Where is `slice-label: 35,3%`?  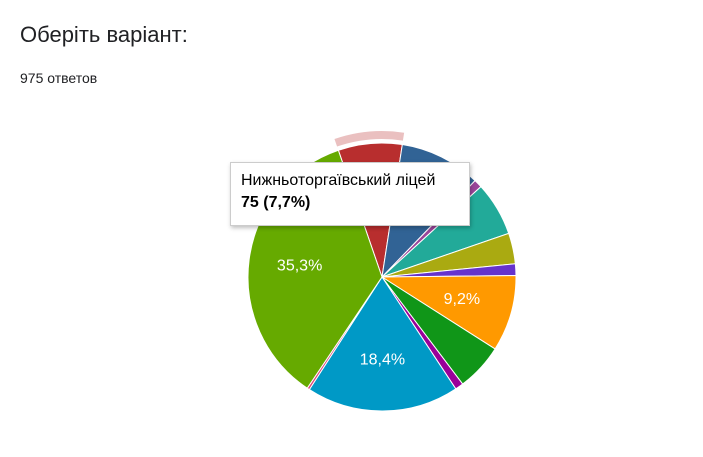
slice-label: 35,3% is located at coordinates (299, 265).